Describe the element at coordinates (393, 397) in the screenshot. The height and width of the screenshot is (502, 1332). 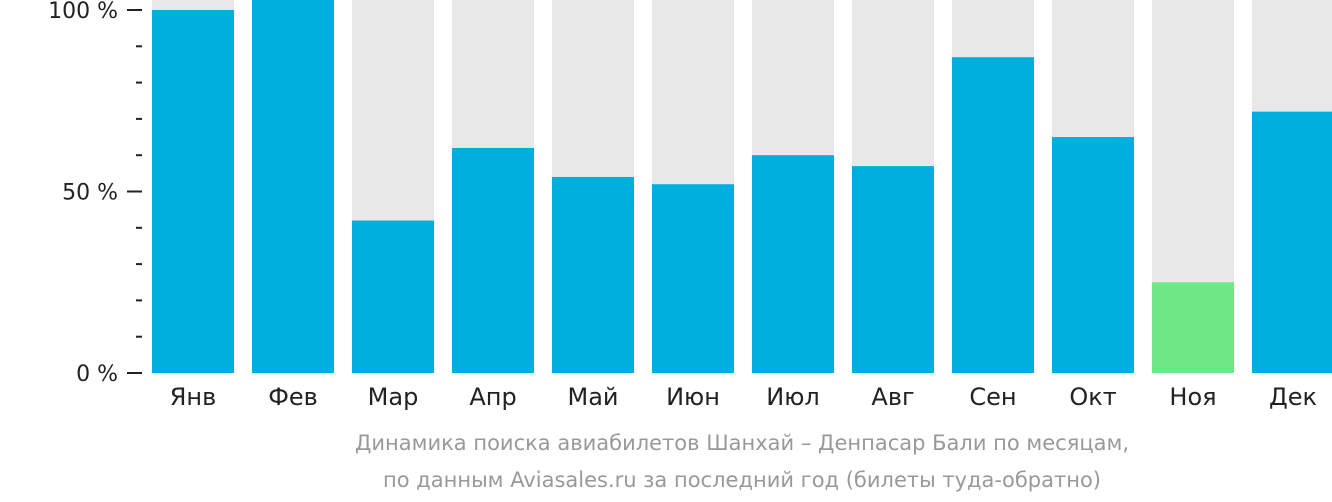
I see `x-tick-label: Мар` at that location.